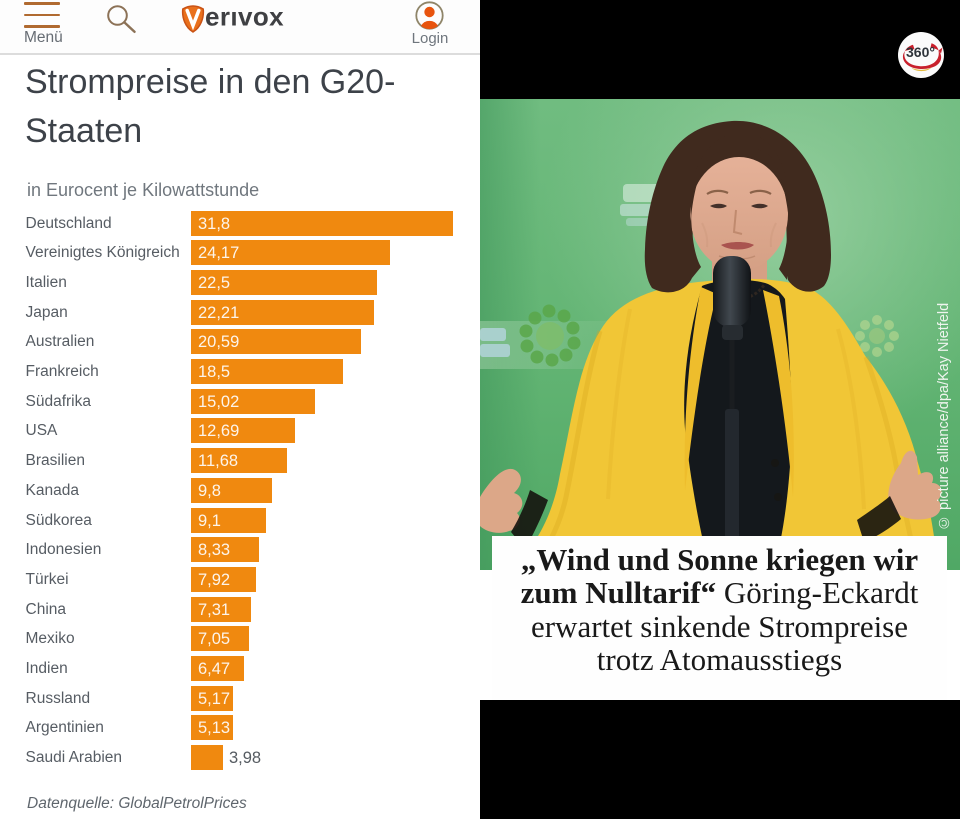 Image resolution: width=960 pixels, height=819 pixels. What do you see at coordinates (244, 18) in the screenshot?
I see `svg-text: erıvox` at bounding box center [244, 18].